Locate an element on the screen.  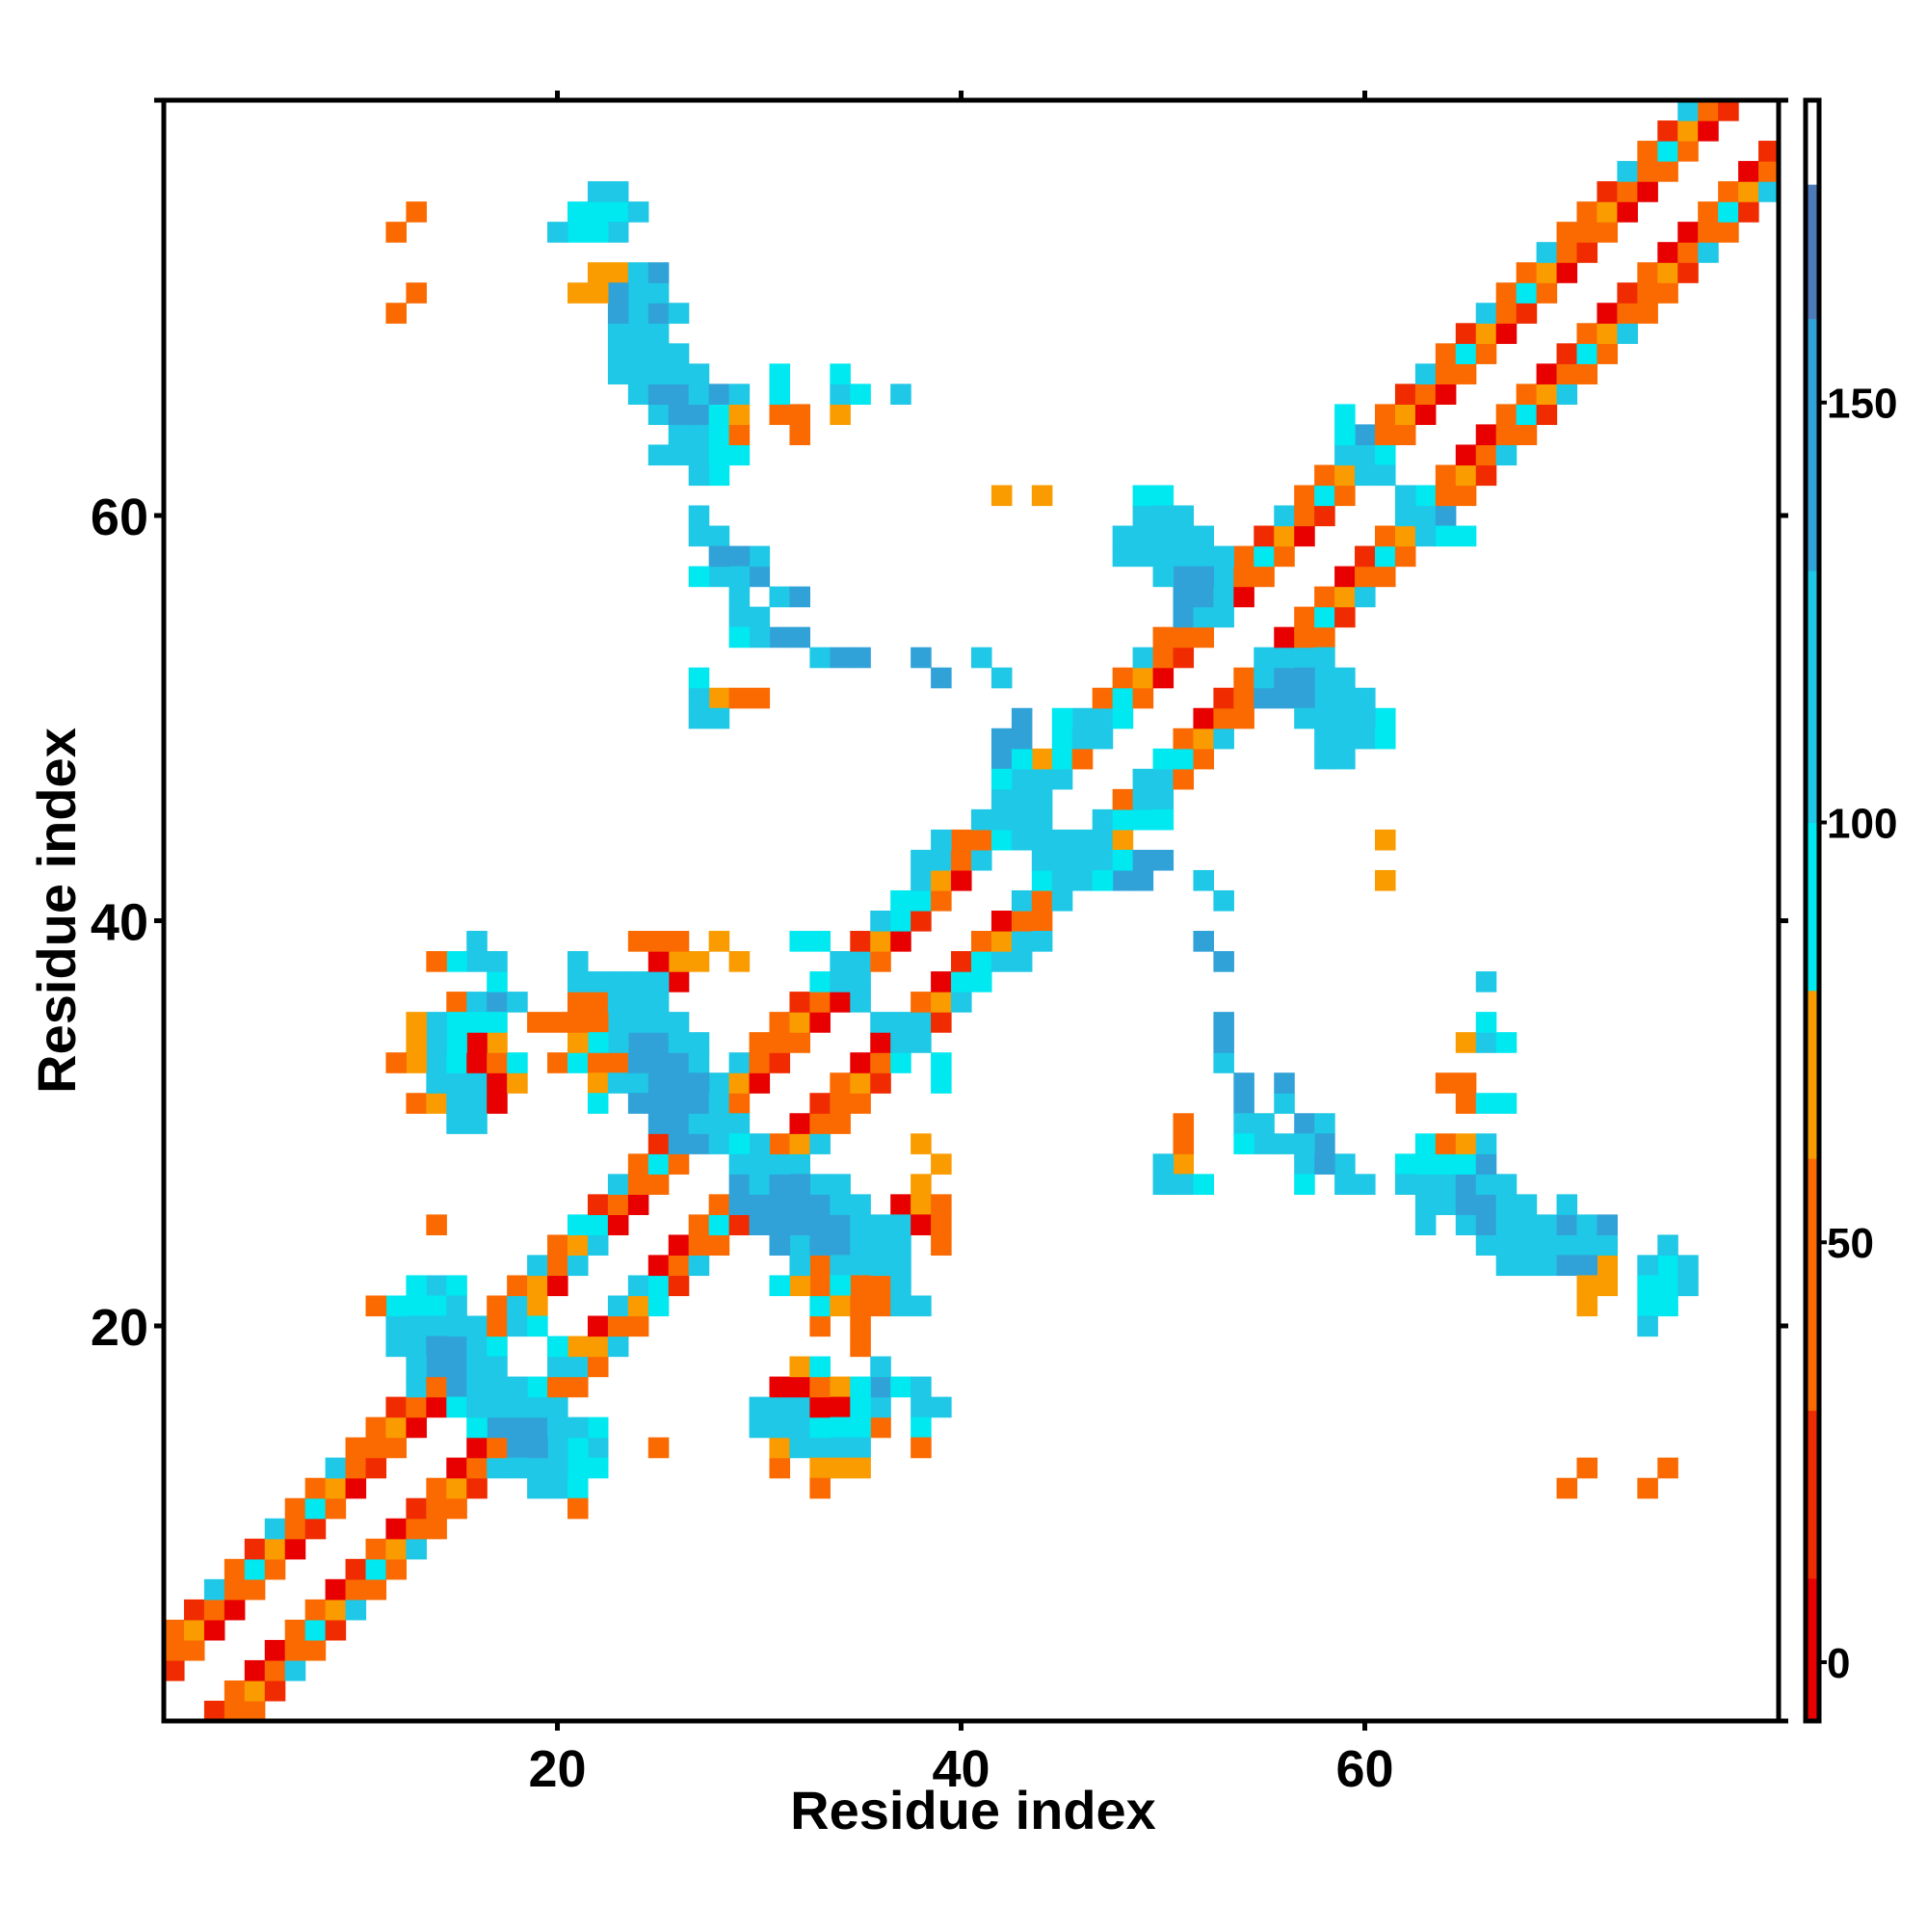
y-tick-label: 20 is located at coordinates (120, 1328).